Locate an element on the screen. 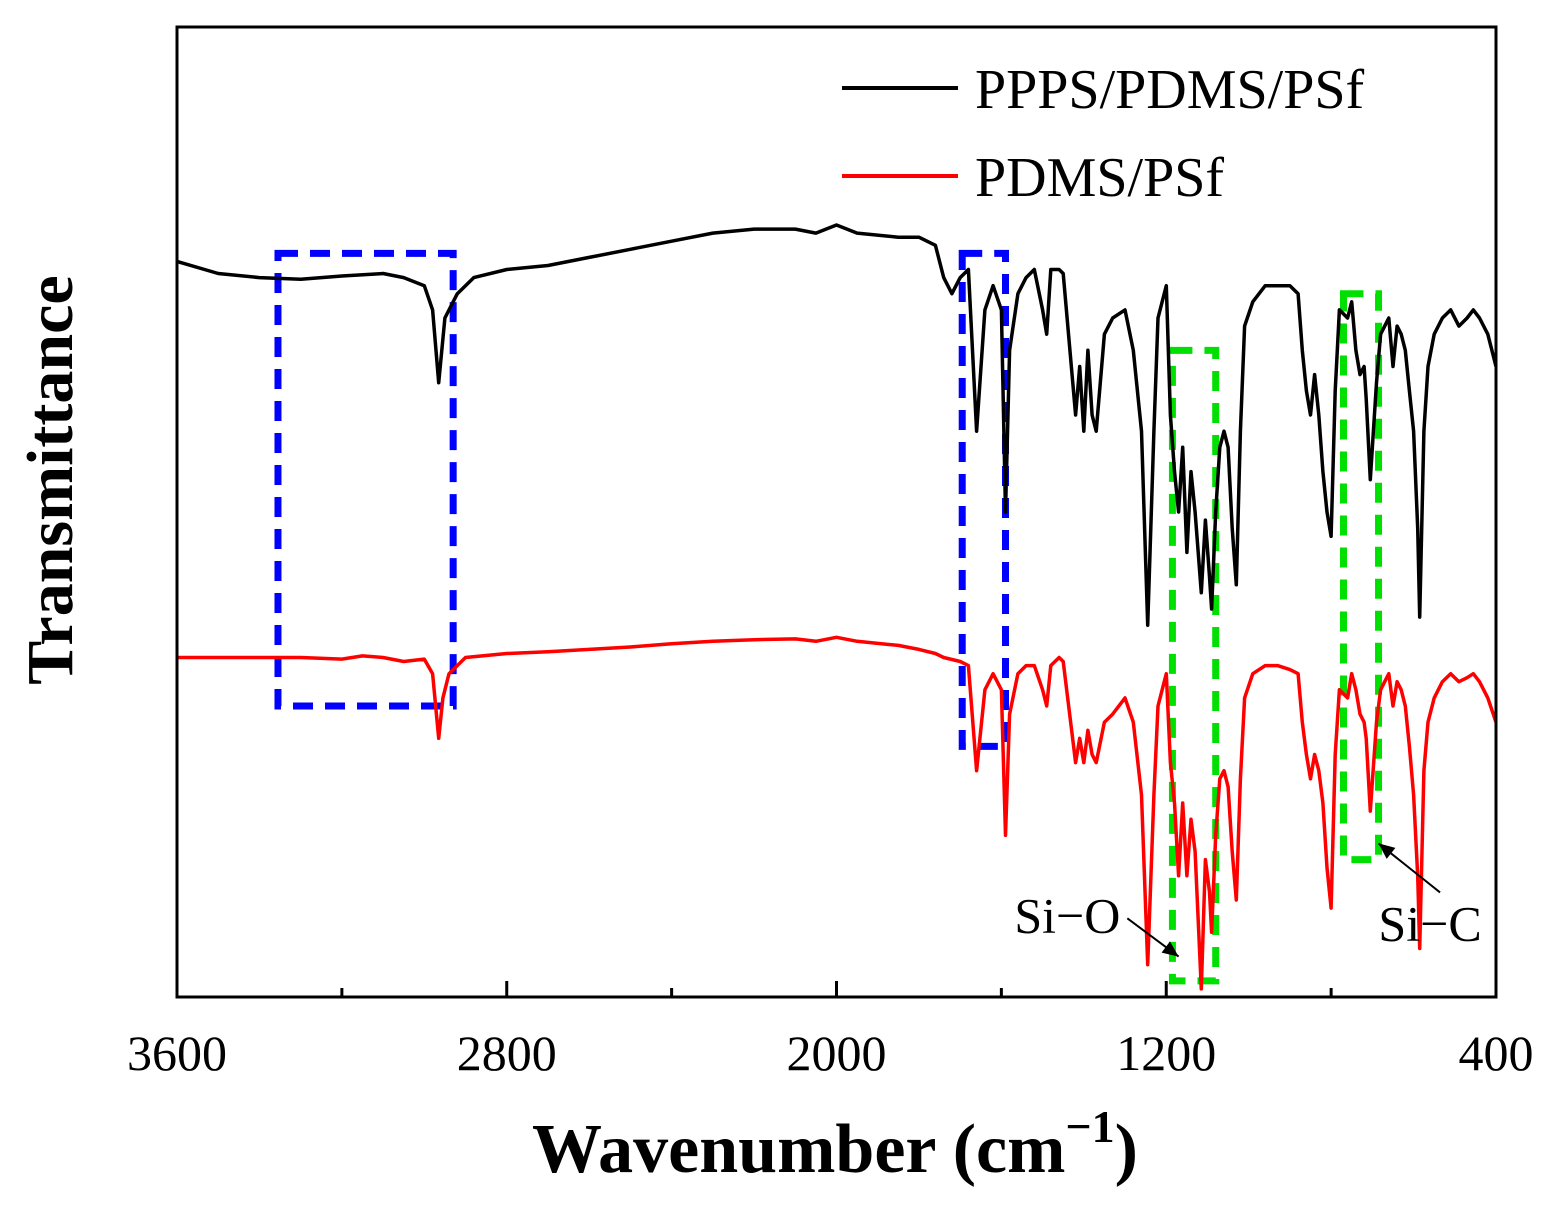 The width and height of the screenshot is (1568, 1215). x-tick-label: 400 is located at coordinates (1496, 1053).